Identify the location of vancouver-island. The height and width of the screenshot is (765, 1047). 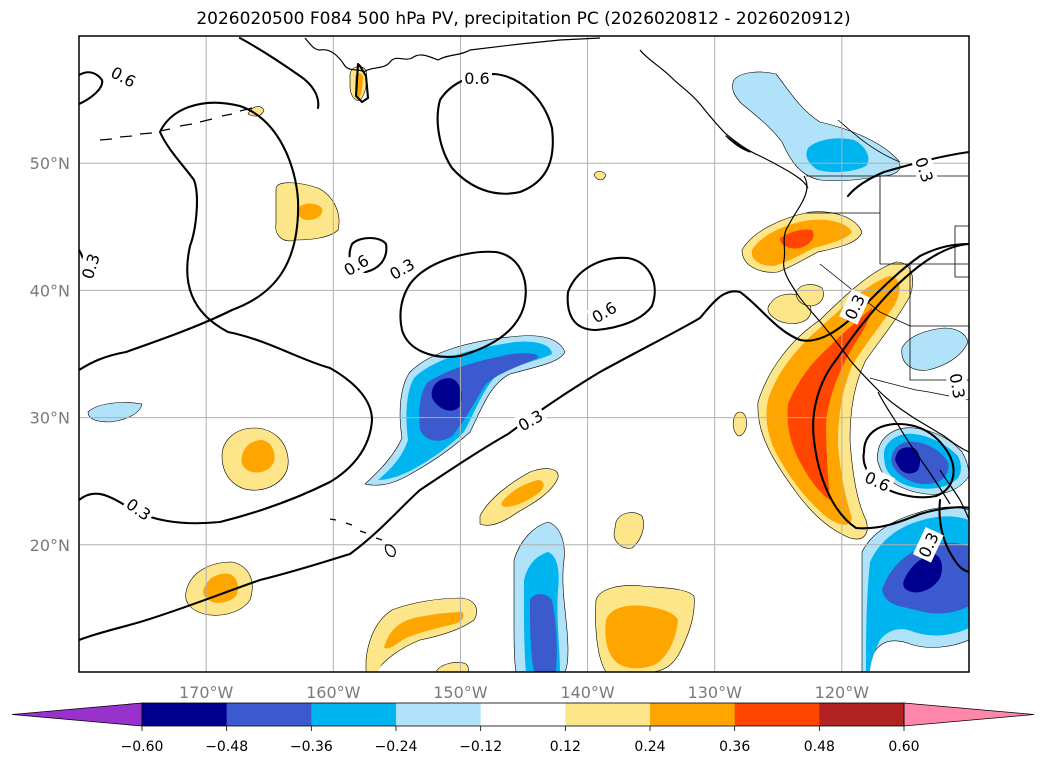
(738, 144).